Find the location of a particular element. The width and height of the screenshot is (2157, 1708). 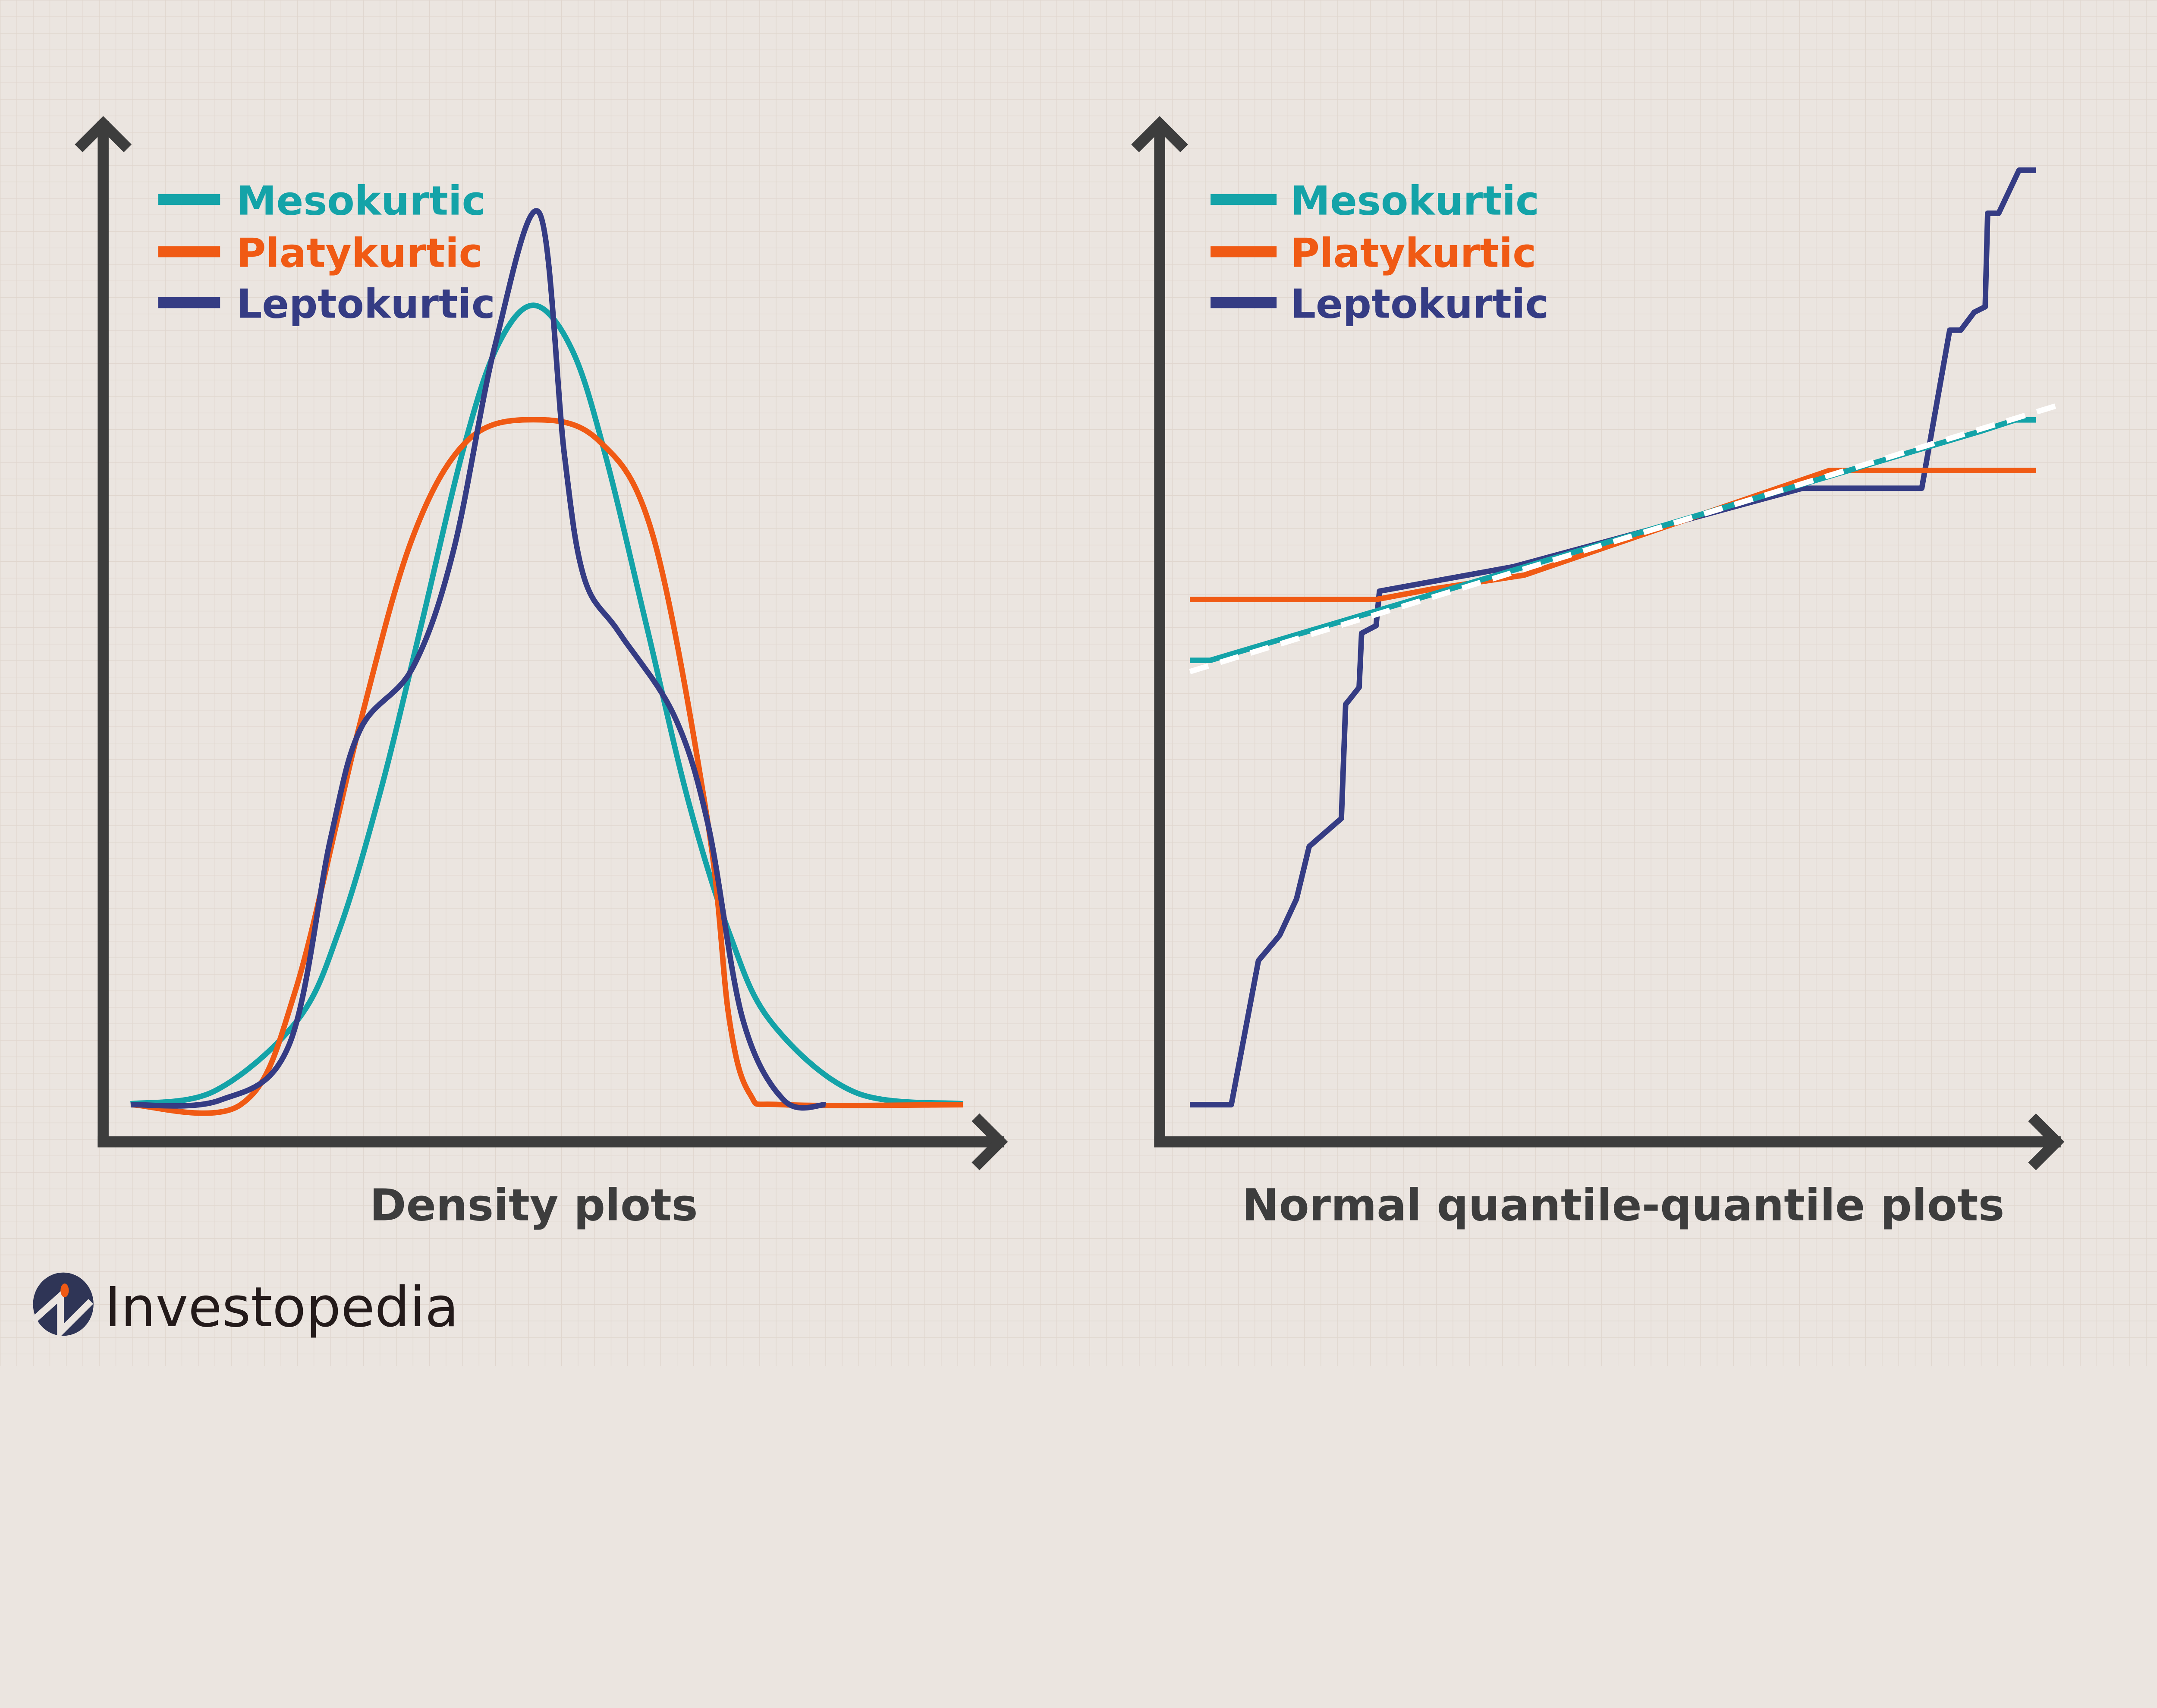

chart-title: Normal quantile-quantile plots is located at coordinates (1623, 1205).